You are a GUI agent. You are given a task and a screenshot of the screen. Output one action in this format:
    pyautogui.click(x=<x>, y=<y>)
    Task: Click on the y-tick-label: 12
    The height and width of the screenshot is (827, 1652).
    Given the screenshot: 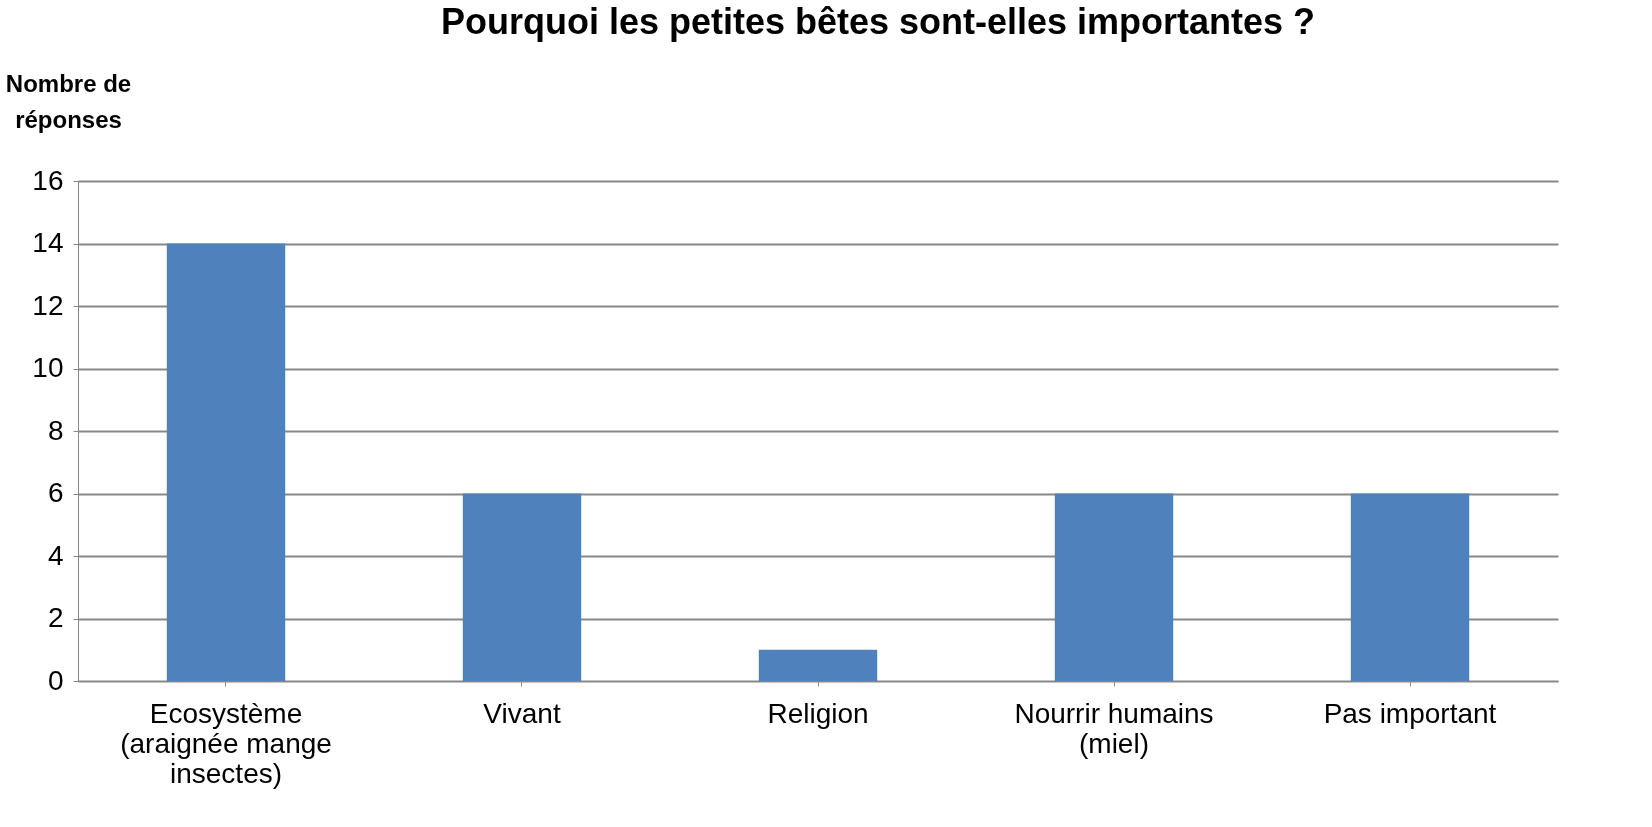 What is the action you would take?
    pyautogui.click(x=48, y=305)
    